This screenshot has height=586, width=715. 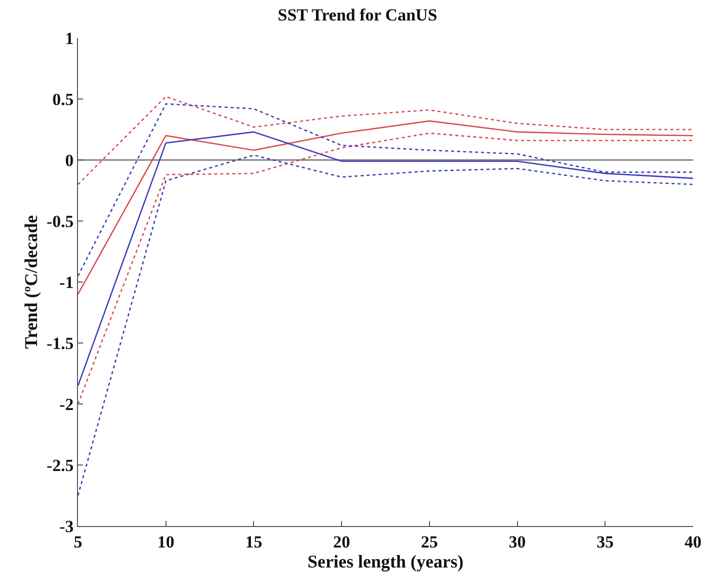 I want to click on chart-title: SST Trend for CanUS, so click(x=358, y=15).